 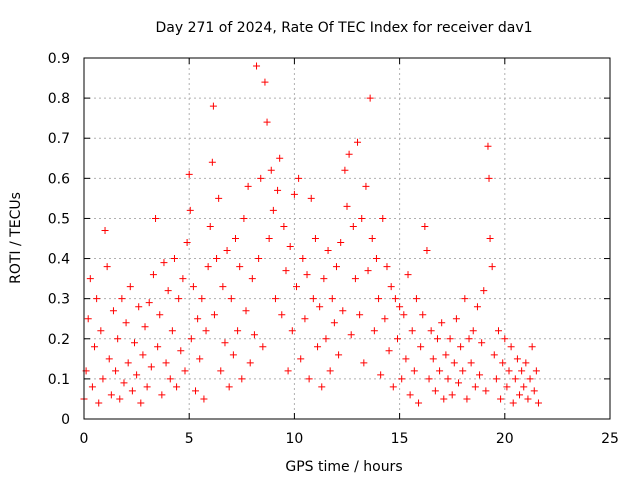 What do you see at coordinates (400, 439) in the screenshot?
I see `x-tick-label: 15` at bounding box center [400, 439].